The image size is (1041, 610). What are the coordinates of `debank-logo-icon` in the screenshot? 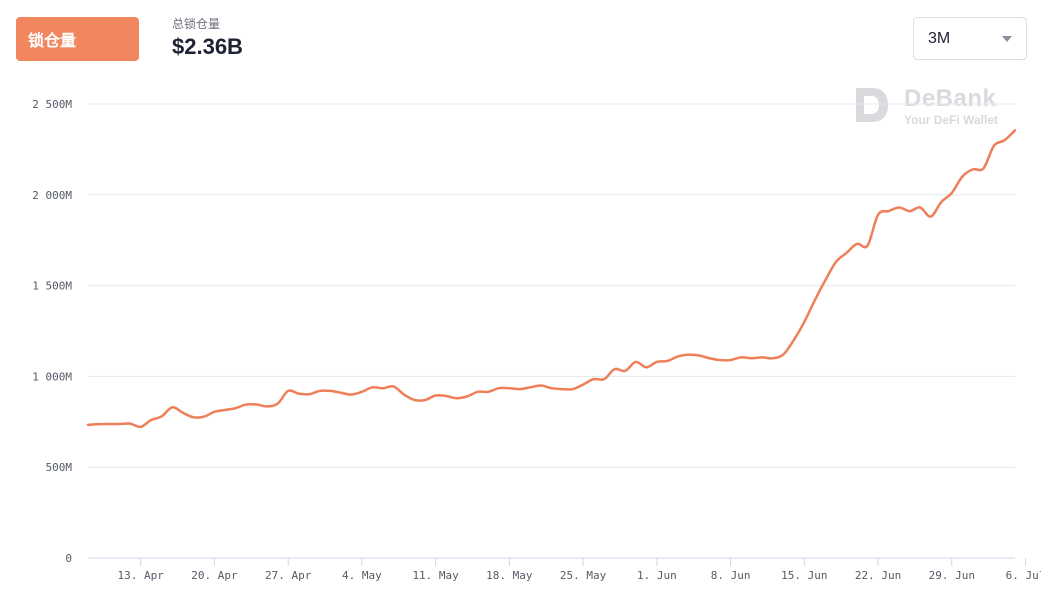 It's located at (872, 105).